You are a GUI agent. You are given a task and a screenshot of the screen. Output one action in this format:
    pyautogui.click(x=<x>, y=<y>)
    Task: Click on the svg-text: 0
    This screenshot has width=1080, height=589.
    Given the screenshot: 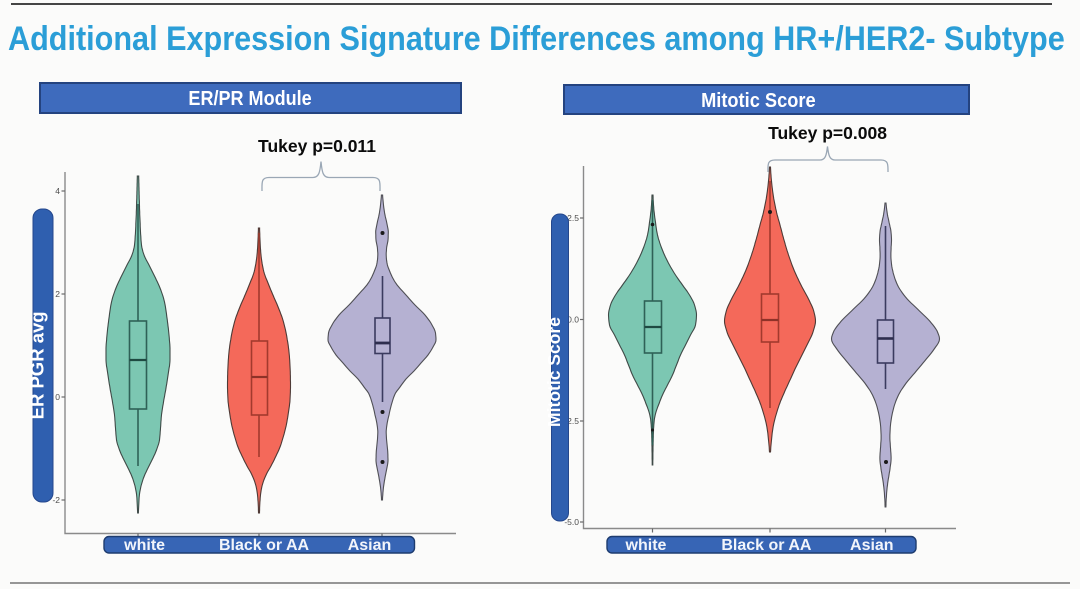 What is the action you would take?
    pyautogui.click(x=57, y=397)
    